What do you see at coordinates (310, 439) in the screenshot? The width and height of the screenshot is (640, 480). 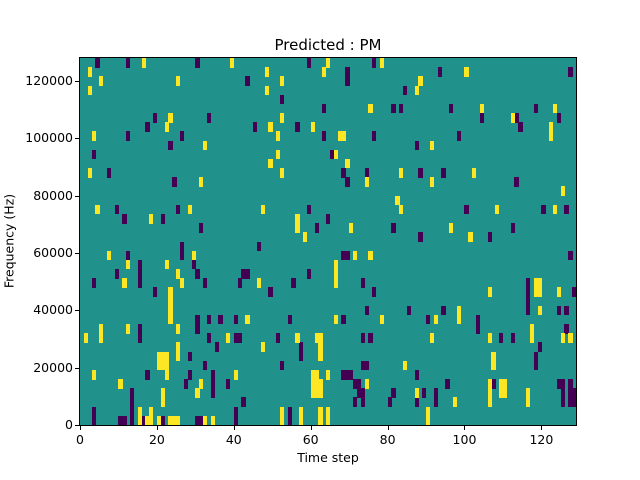 I see `x-tick-label: 60` at bounding box center [310, 439].